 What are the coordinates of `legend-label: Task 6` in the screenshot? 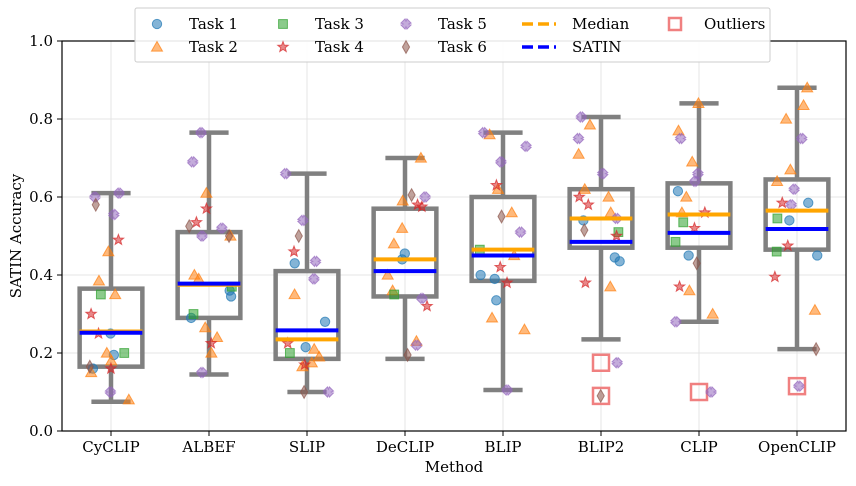 It's located at (462, 47).